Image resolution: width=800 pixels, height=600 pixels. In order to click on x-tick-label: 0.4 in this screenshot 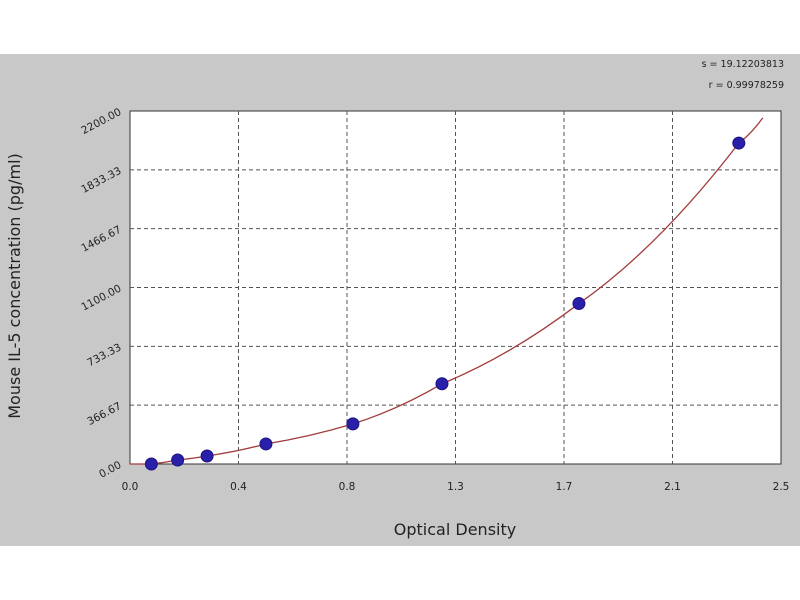, I will do `click(238, 487)`.